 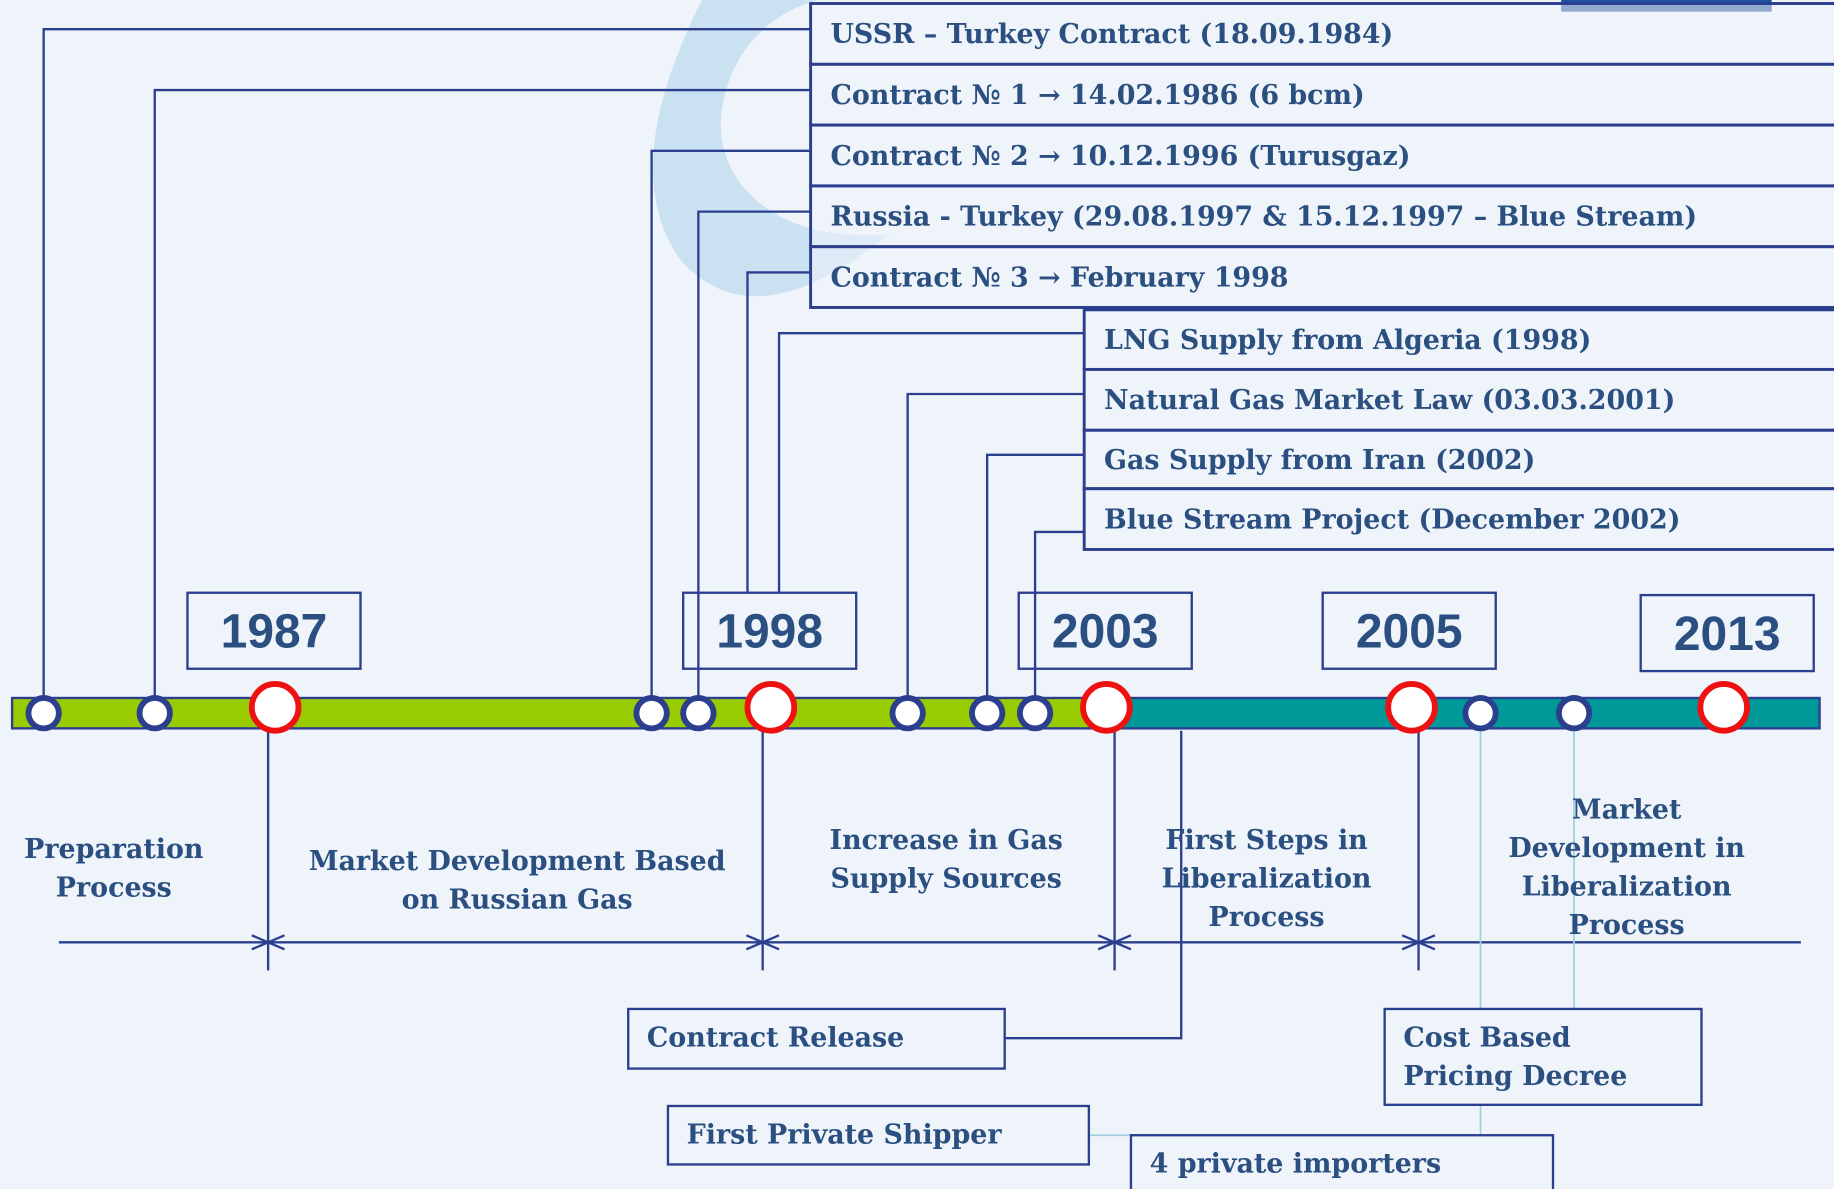 What do you see at coordinates (771, 148) in the screenshot?
I see `swoosh` at bounding box center [771, 148].